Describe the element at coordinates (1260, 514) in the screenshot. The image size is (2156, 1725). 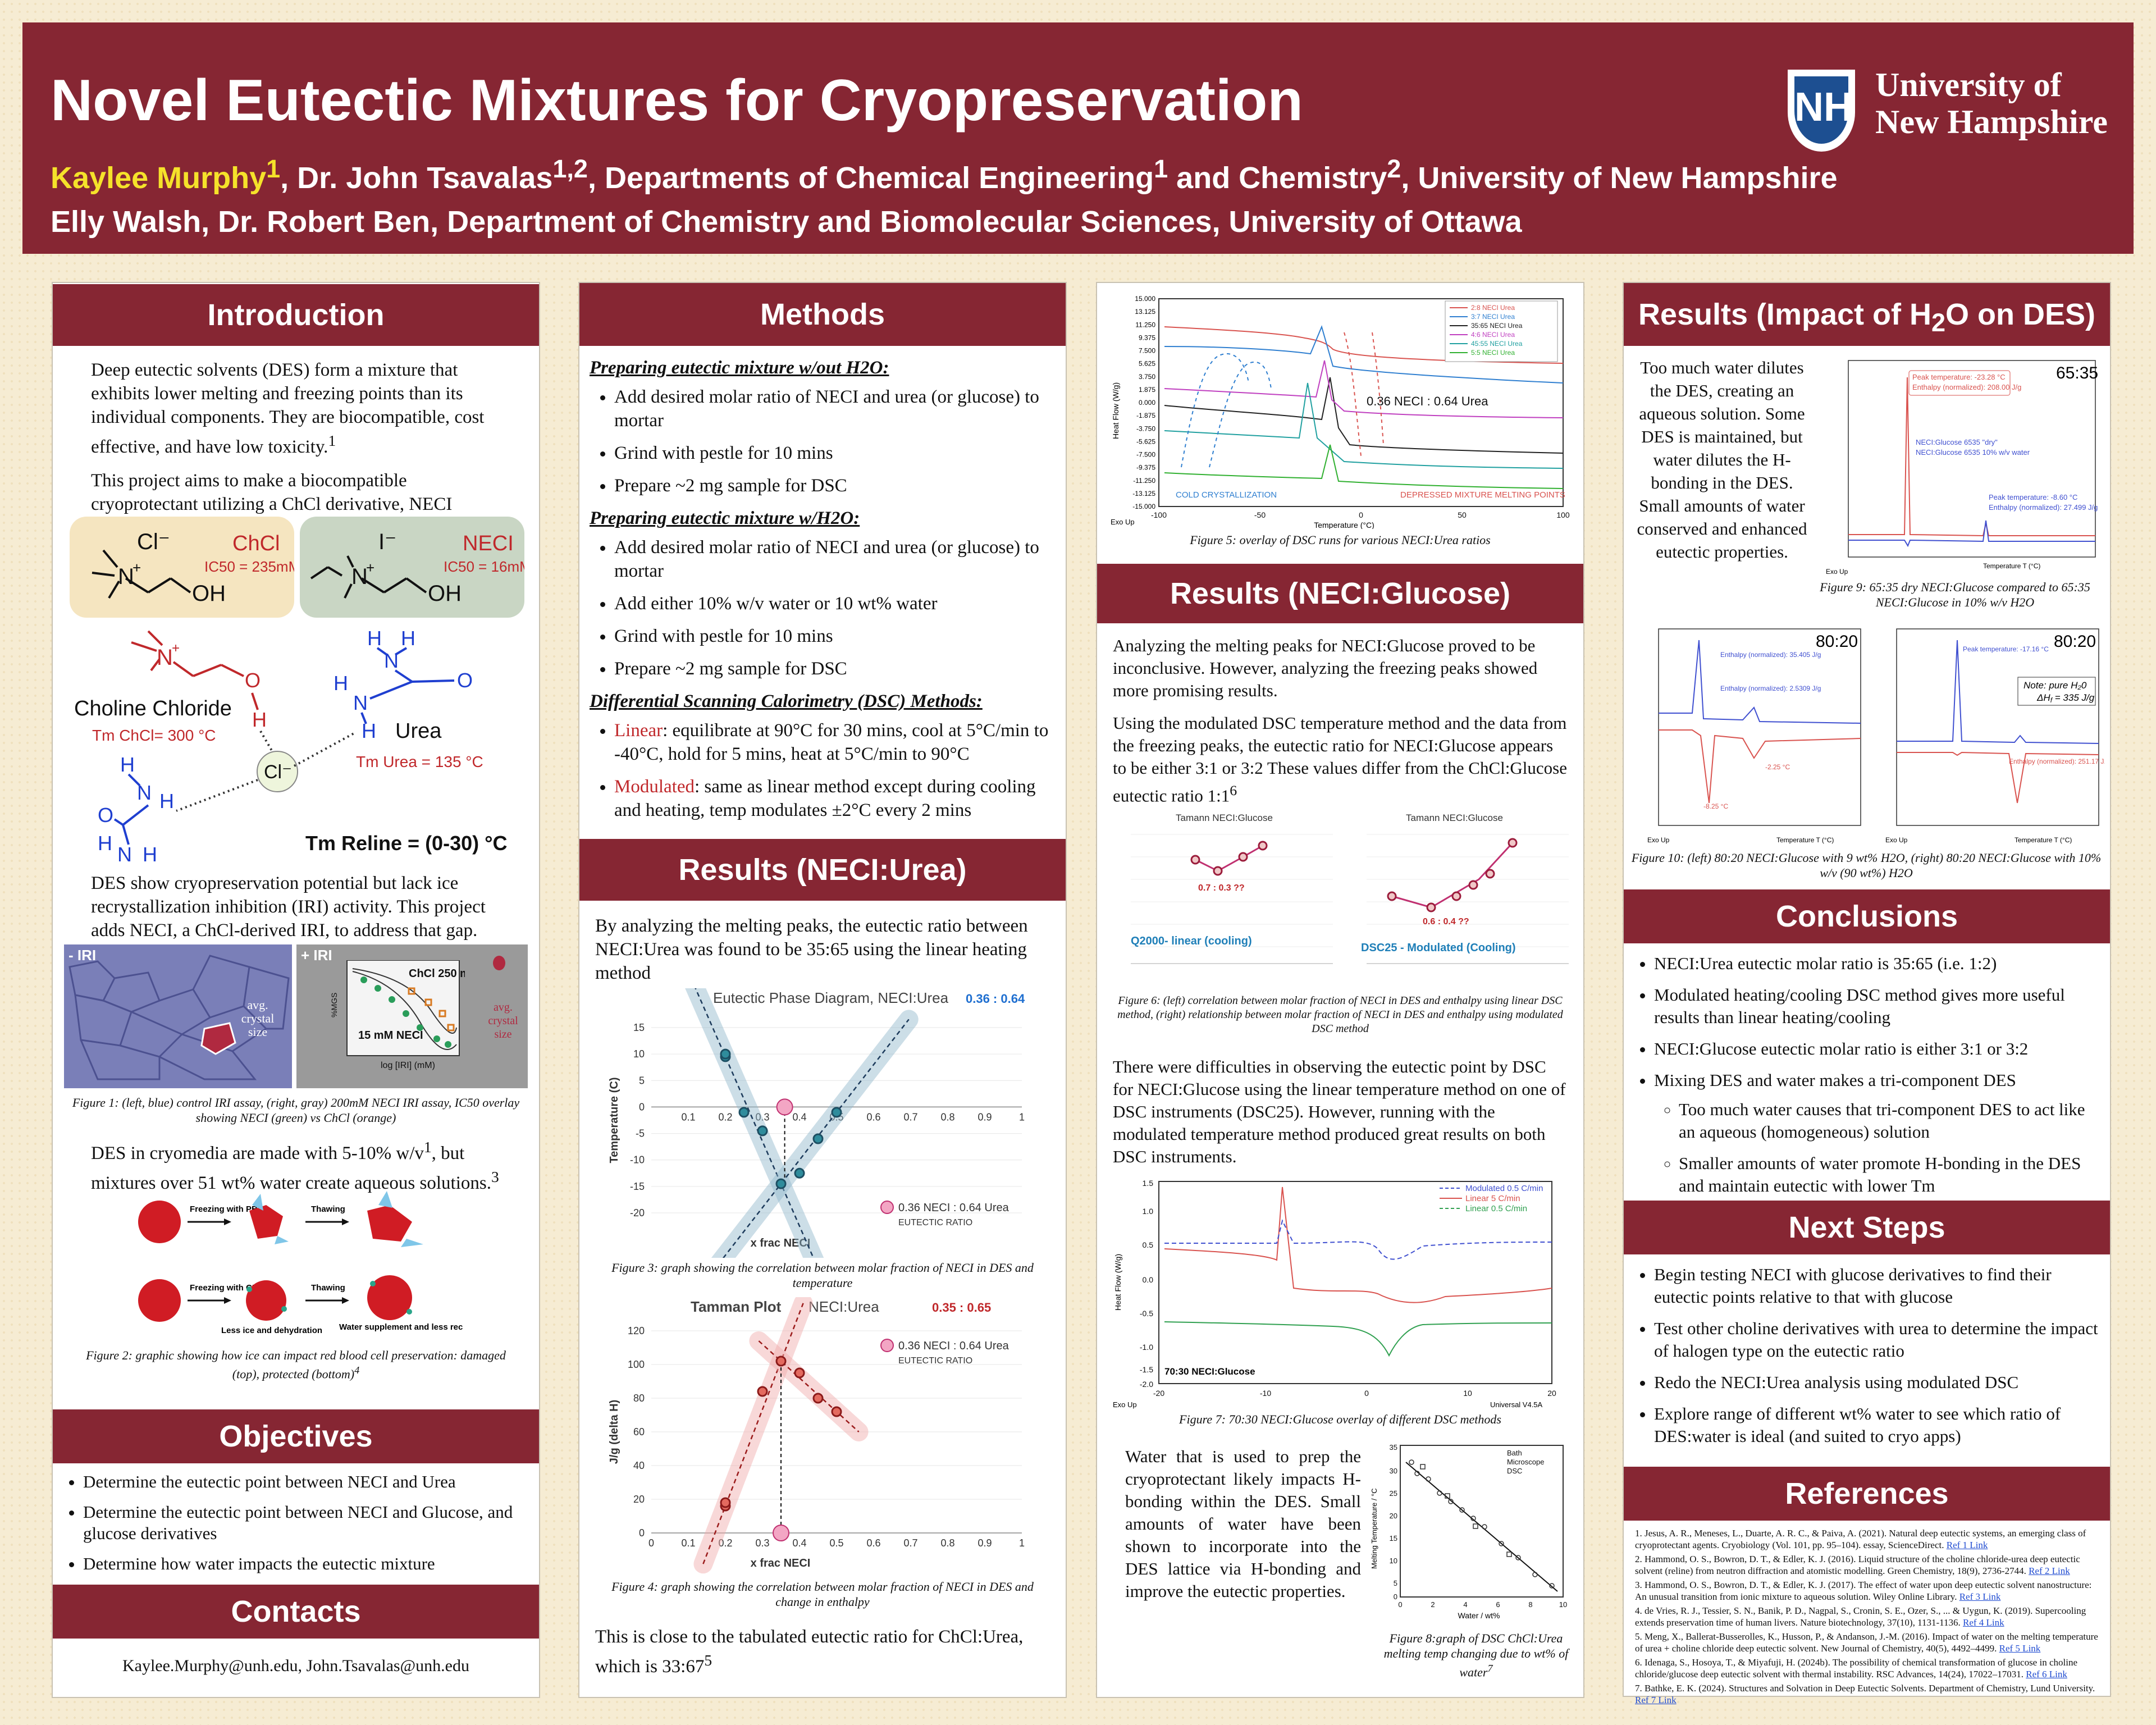
I see `dsc-xtick: -50` at that location.